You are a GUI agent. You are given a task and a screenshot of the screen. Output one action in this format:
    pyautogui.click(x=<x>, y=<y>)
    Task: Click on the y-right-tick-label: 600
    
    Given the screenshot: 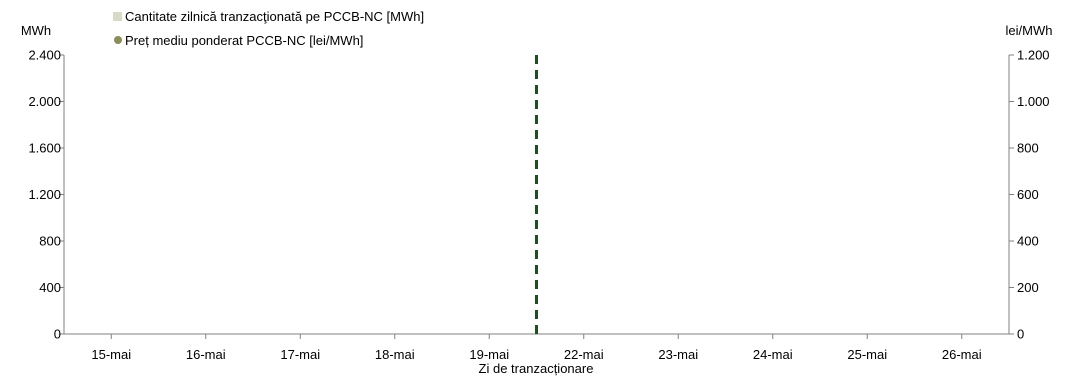 What is the action you would take?
    pyautogui.click(x=1028, y=194)
    